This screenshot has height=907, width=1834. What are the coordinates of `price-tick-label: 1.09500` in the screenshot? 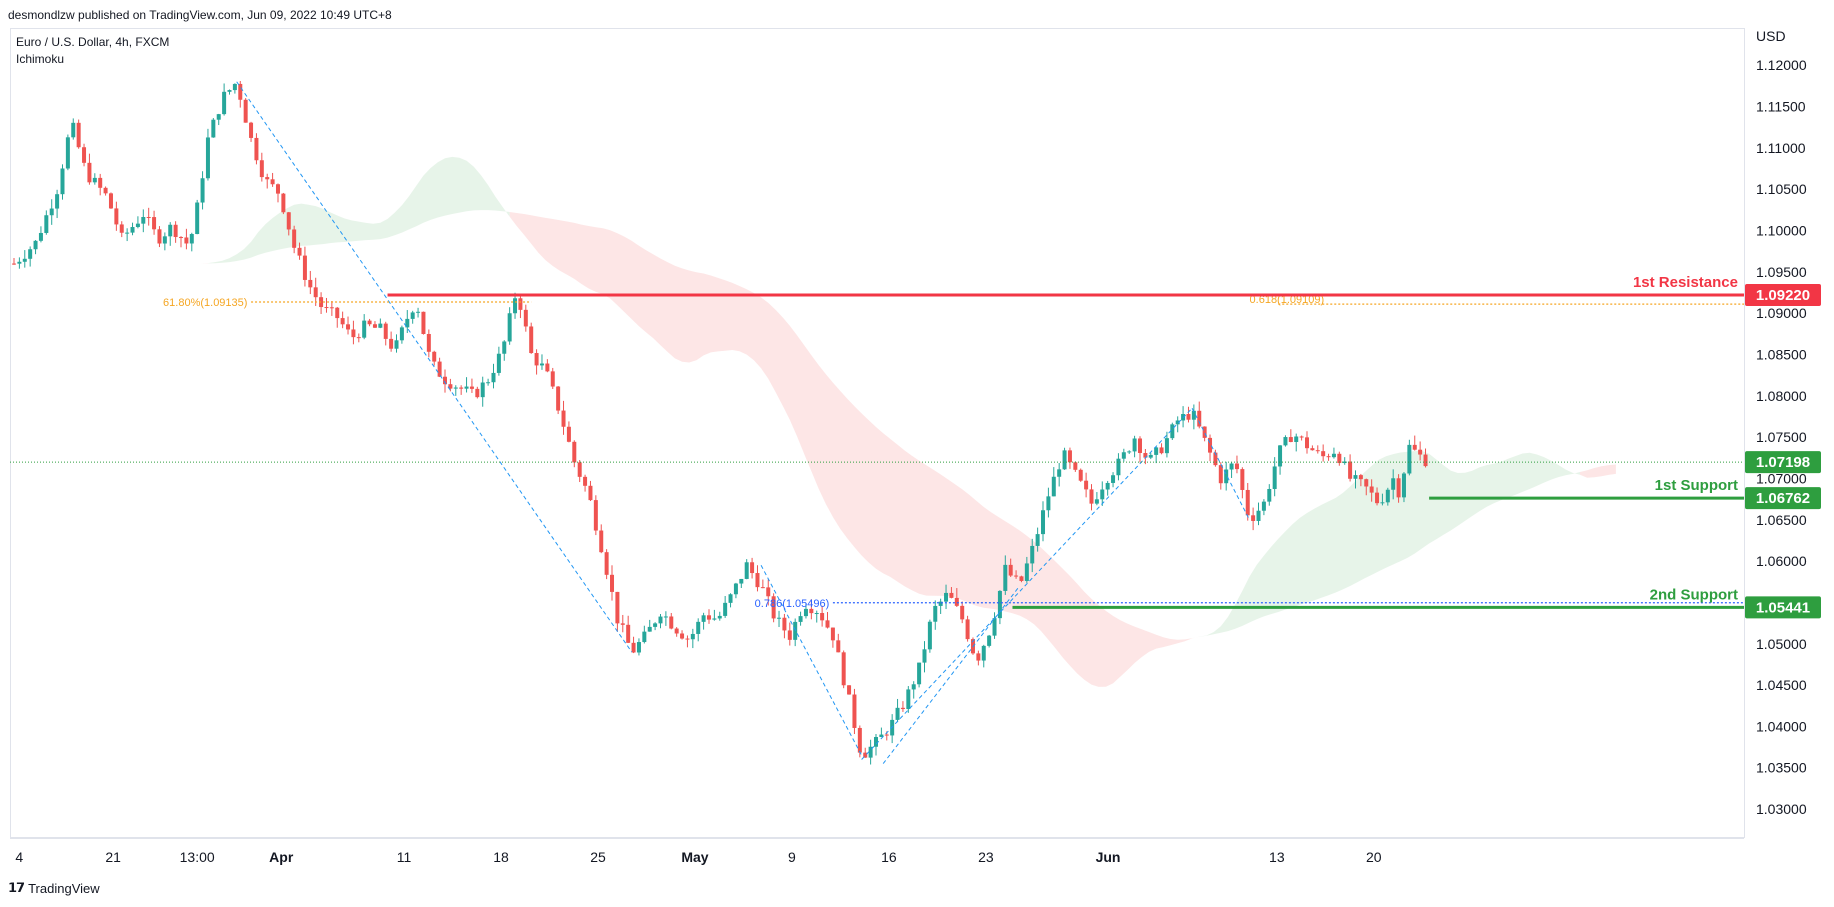 It's located at (1781, 272).